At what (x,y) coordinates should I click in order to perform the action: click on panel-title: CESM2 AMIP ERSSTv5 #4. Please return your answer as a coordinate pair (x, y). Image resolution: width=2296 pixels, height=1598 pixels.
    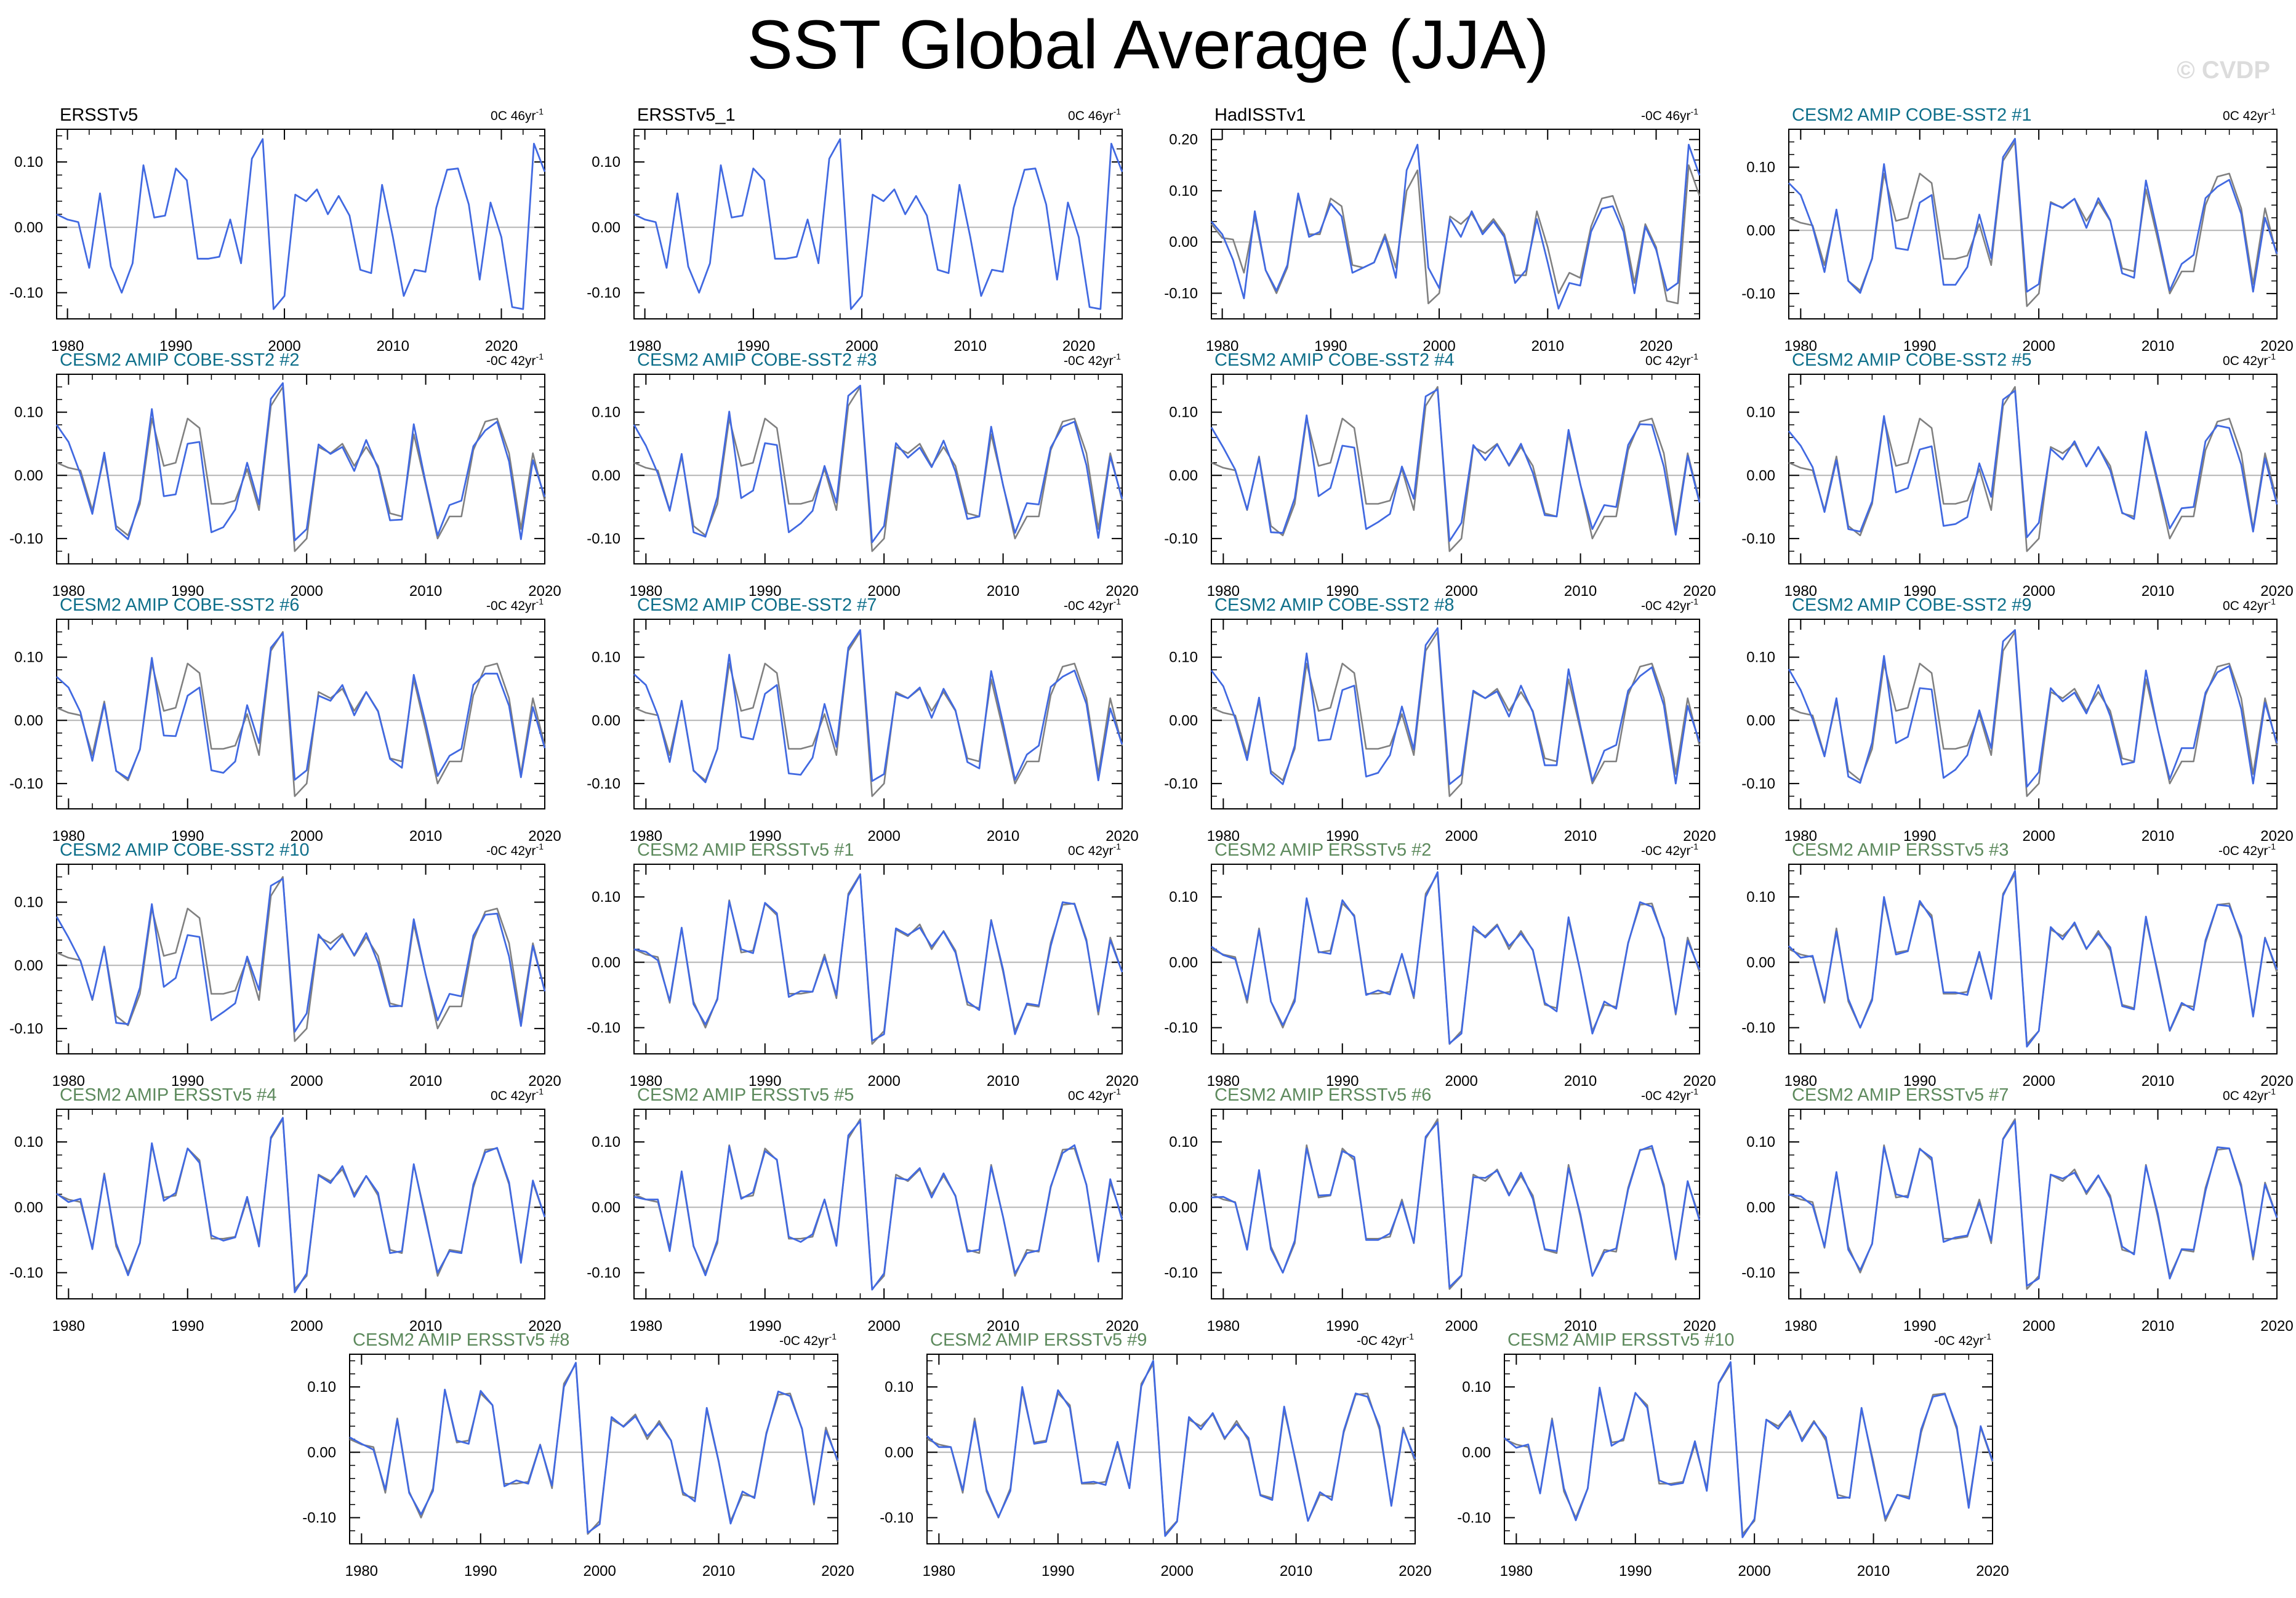
    Looking at the image, I should click on (168, 1095).